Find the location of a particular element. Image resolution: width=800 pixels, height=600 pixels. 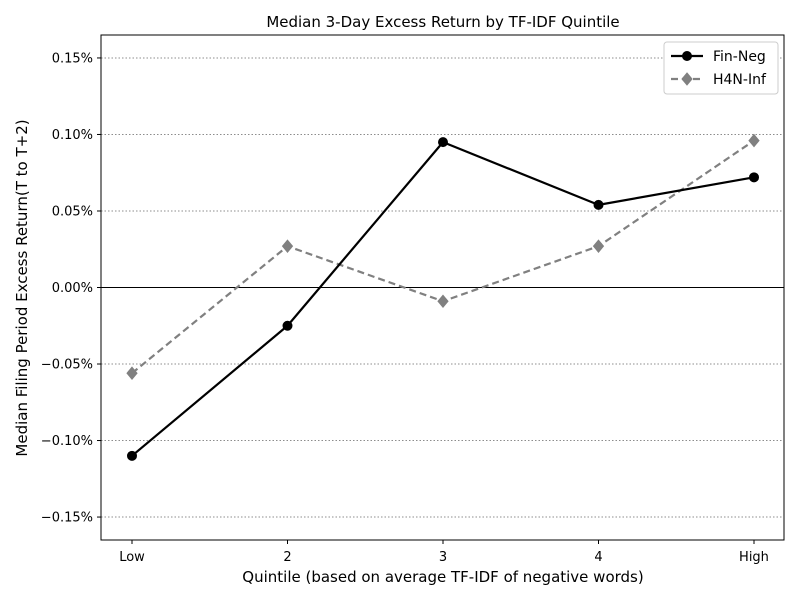

legend-entry-fin-neg: Fin-Neg is located at coordinates (718, 57).